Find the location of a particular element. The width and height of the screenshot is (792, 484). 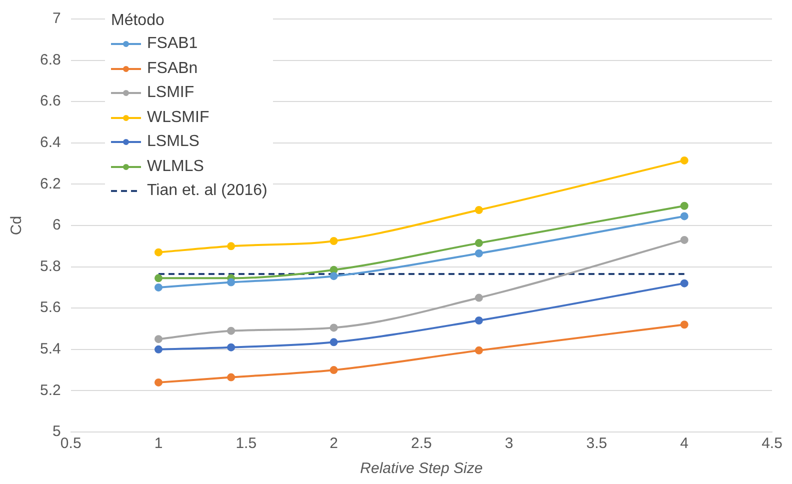

y-tick-label: 6 is located at coordinates (56, 225).